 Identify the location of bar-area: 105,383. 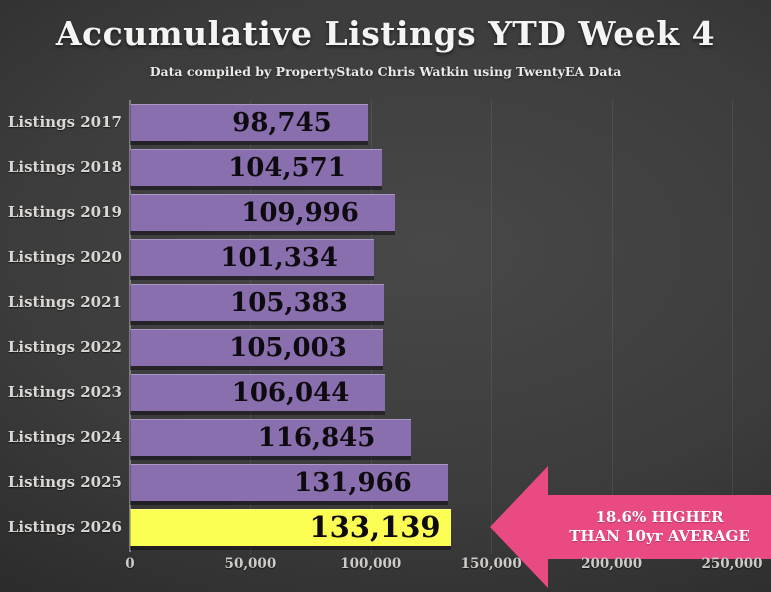
(450, 302).